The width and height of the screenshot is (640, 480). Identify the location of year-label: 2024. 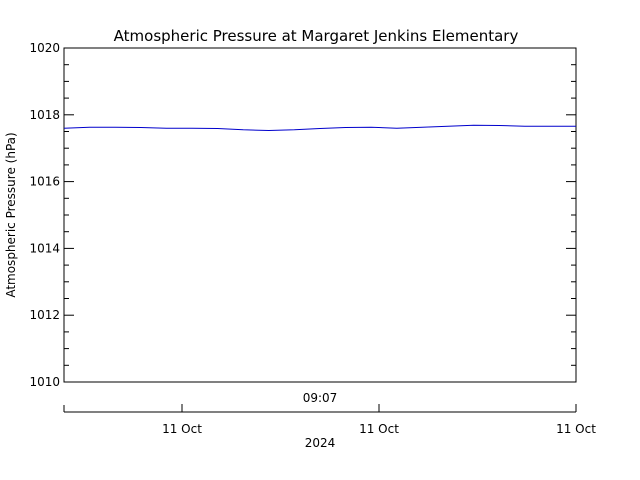
(320, 443).